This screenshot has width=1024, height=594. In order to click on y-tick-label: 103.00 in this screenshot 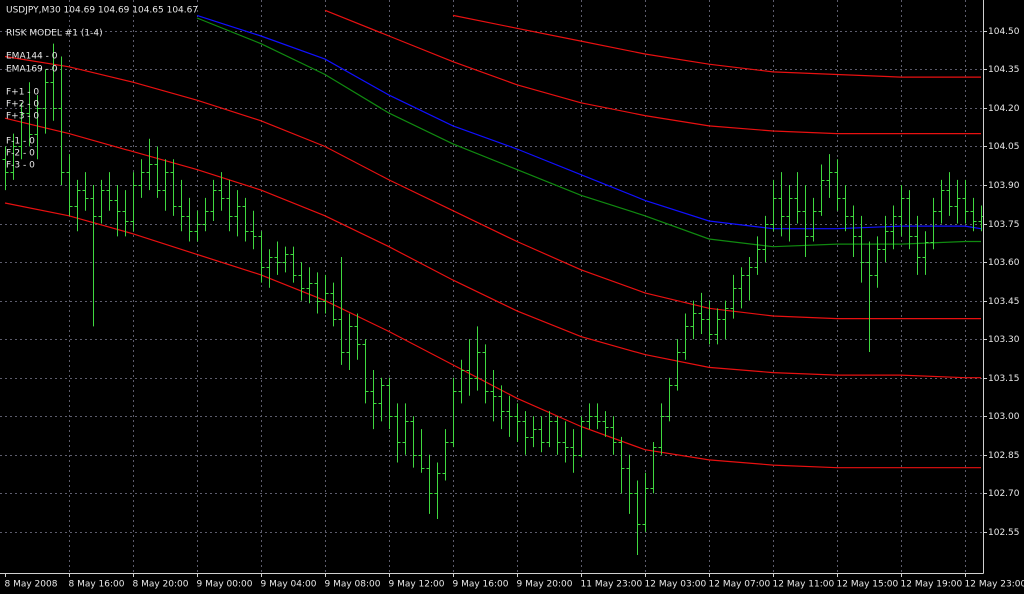, I will do `click(1004, 417)`.